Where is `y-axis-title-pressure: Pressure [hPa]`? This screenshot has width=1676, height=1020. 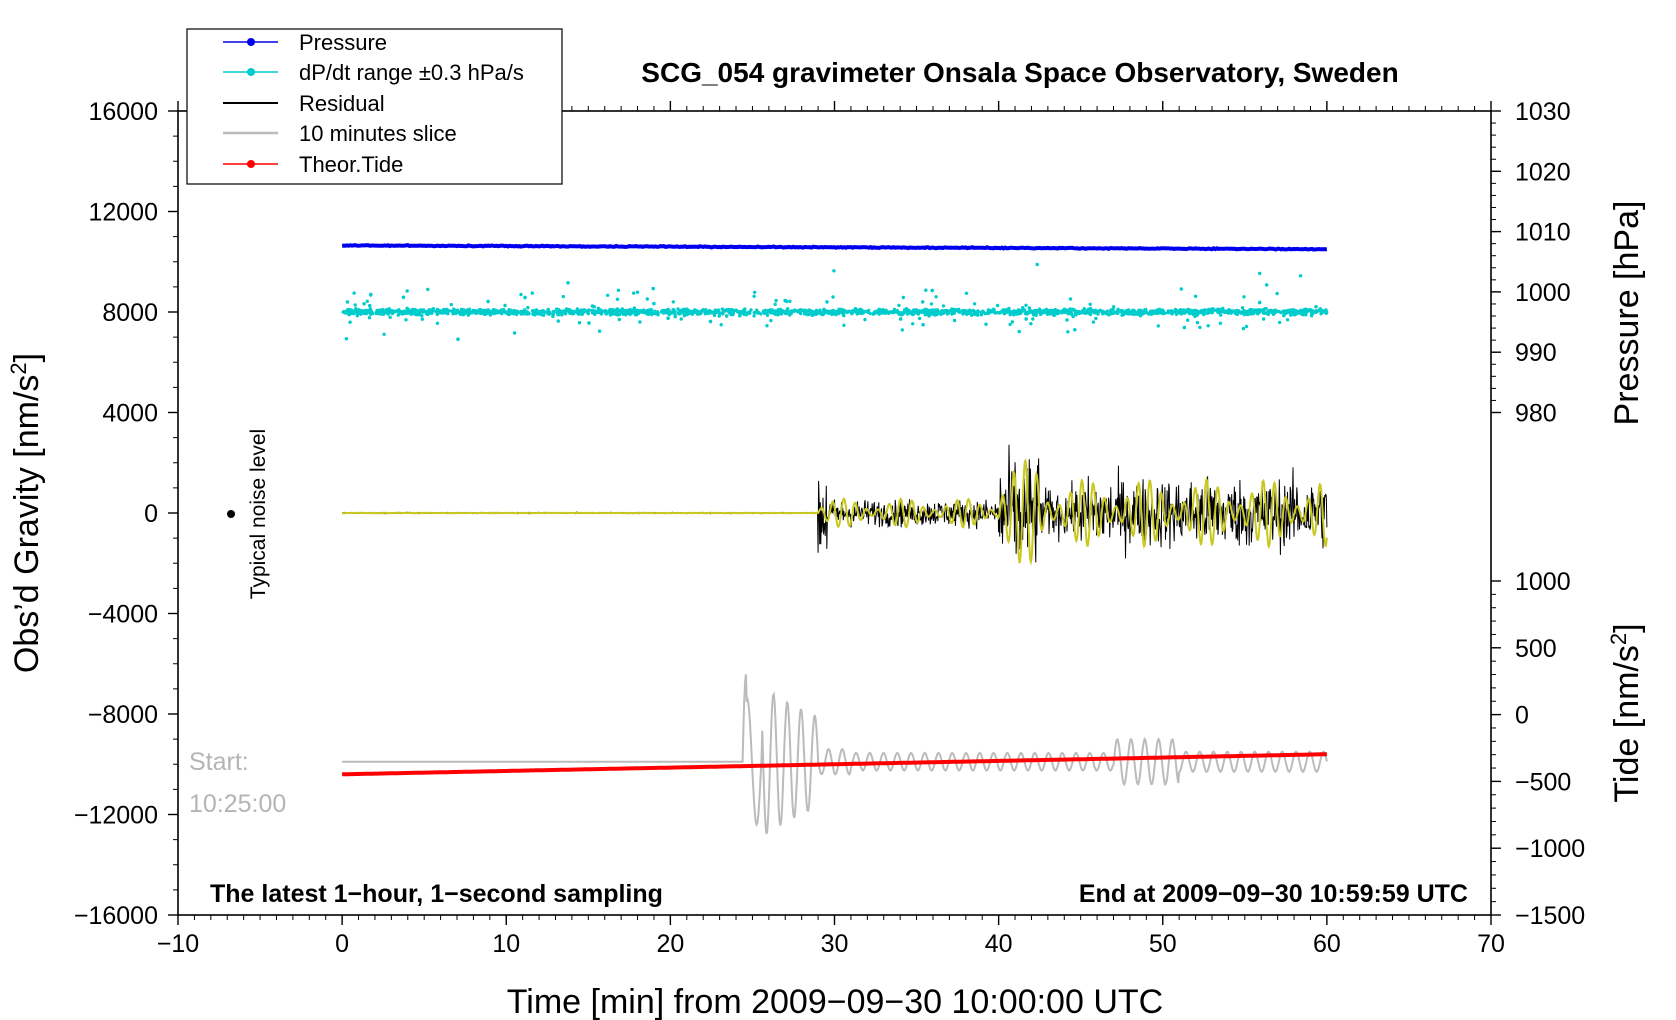 y-axis-title-pressure: Pressure [hPa] is located at coordinates (1627, 313).